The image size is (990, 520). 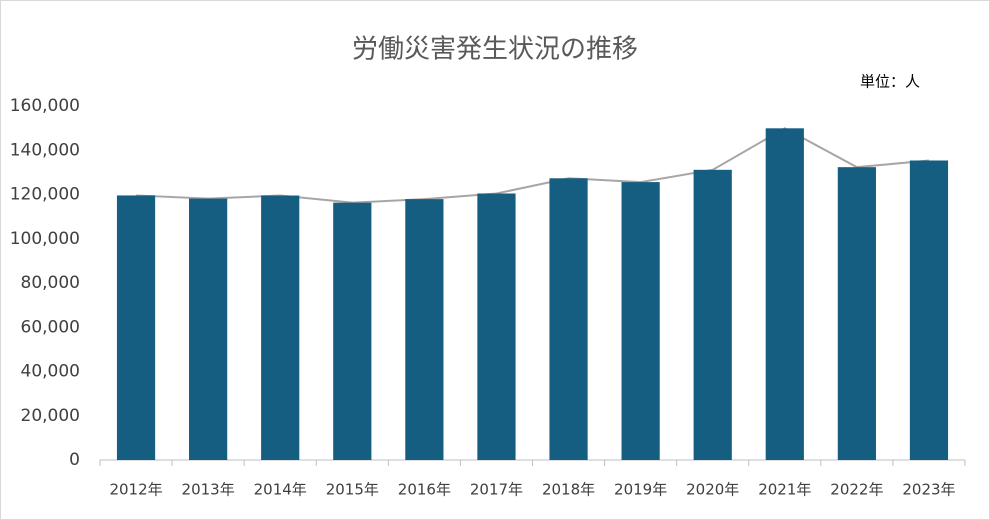 What do you see at coordinates (45, 150) in the screenshot?
I see `y-tick-label: 140,000` at bounding box center [45, 150].